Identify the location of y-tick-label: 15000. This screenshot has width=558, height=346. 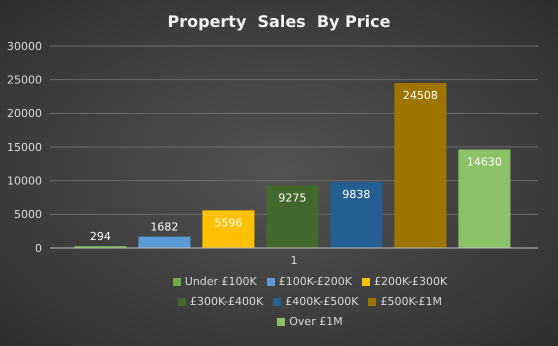
(24, 147).